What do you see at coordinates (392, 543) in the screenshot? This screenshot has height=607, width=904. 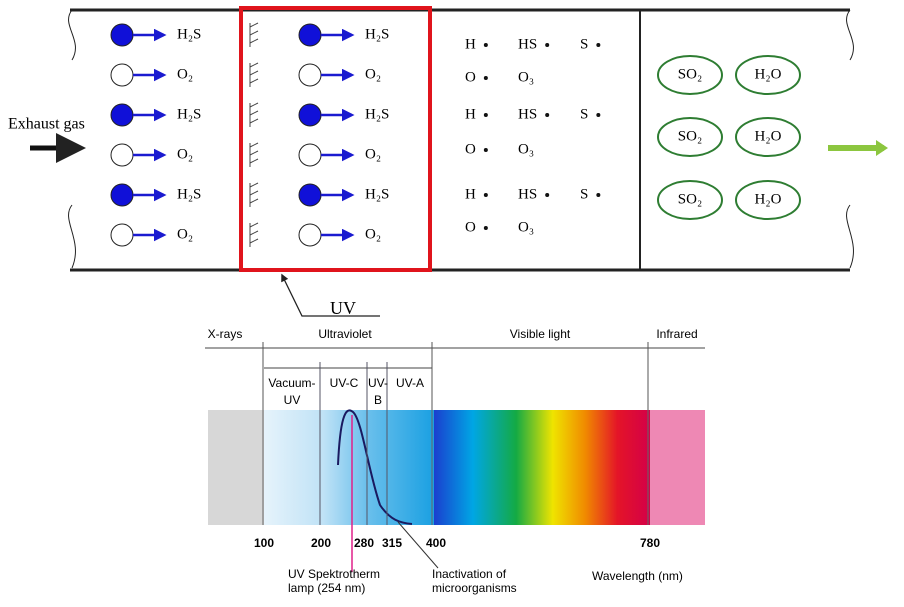 I see `wavelength-tick: 315` at bounding box center [392, 543].